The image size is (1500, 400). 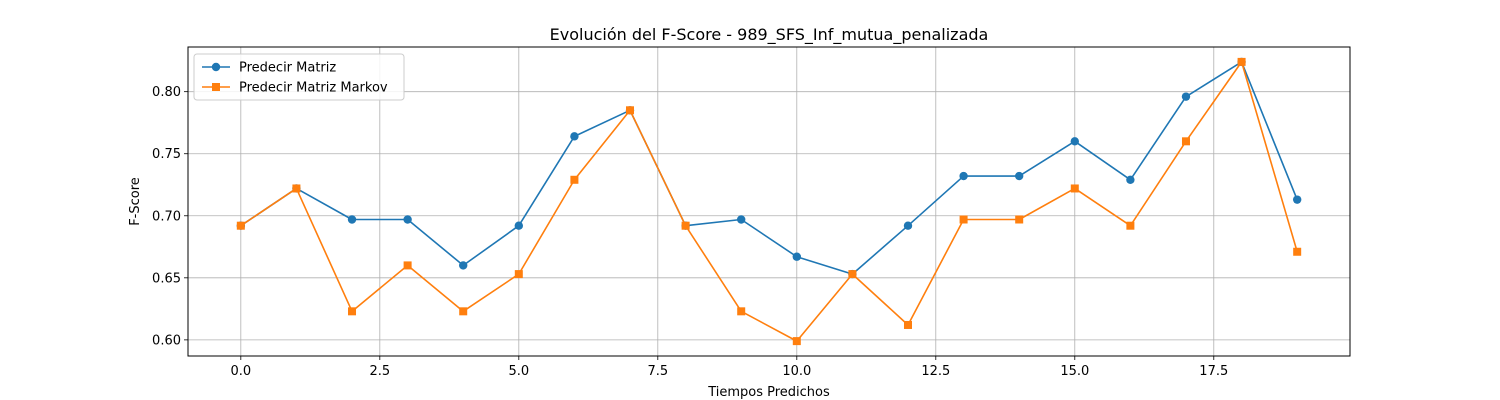 What do you see at coordinates (166, 340) in the screenshot?
I see `y-tick-label: 0.60` at bounding box center [166, 340].